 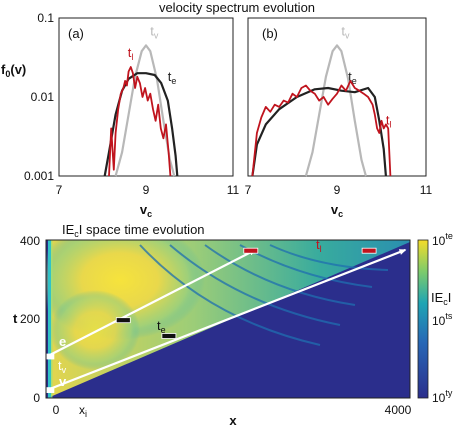 I want to click on panel-a-ylabel: f0(v), so click(x=13, y=70).